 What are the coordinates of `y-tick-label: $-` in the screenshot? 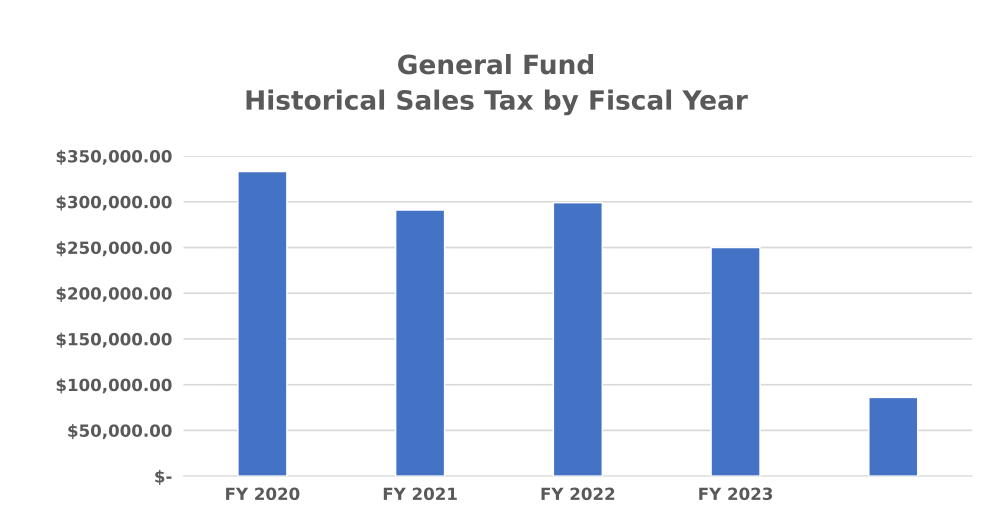 It's located at (163, 477).